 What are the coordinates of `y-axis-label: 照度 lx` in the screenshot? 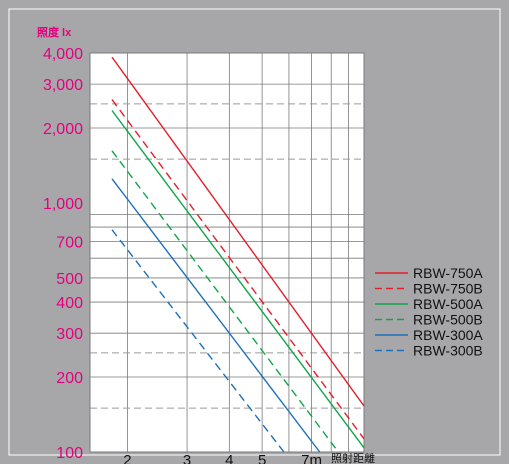 It's located at (54, 32).